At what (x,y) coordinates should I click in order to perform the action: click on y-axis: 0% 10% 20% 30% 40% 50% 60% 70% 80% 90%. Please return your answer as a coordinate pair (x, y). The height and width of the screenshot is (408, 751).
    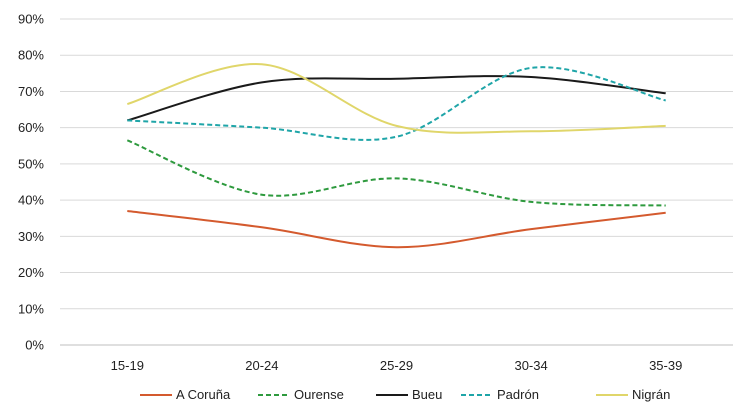
    Looking at the image, I should click on (31, 182).